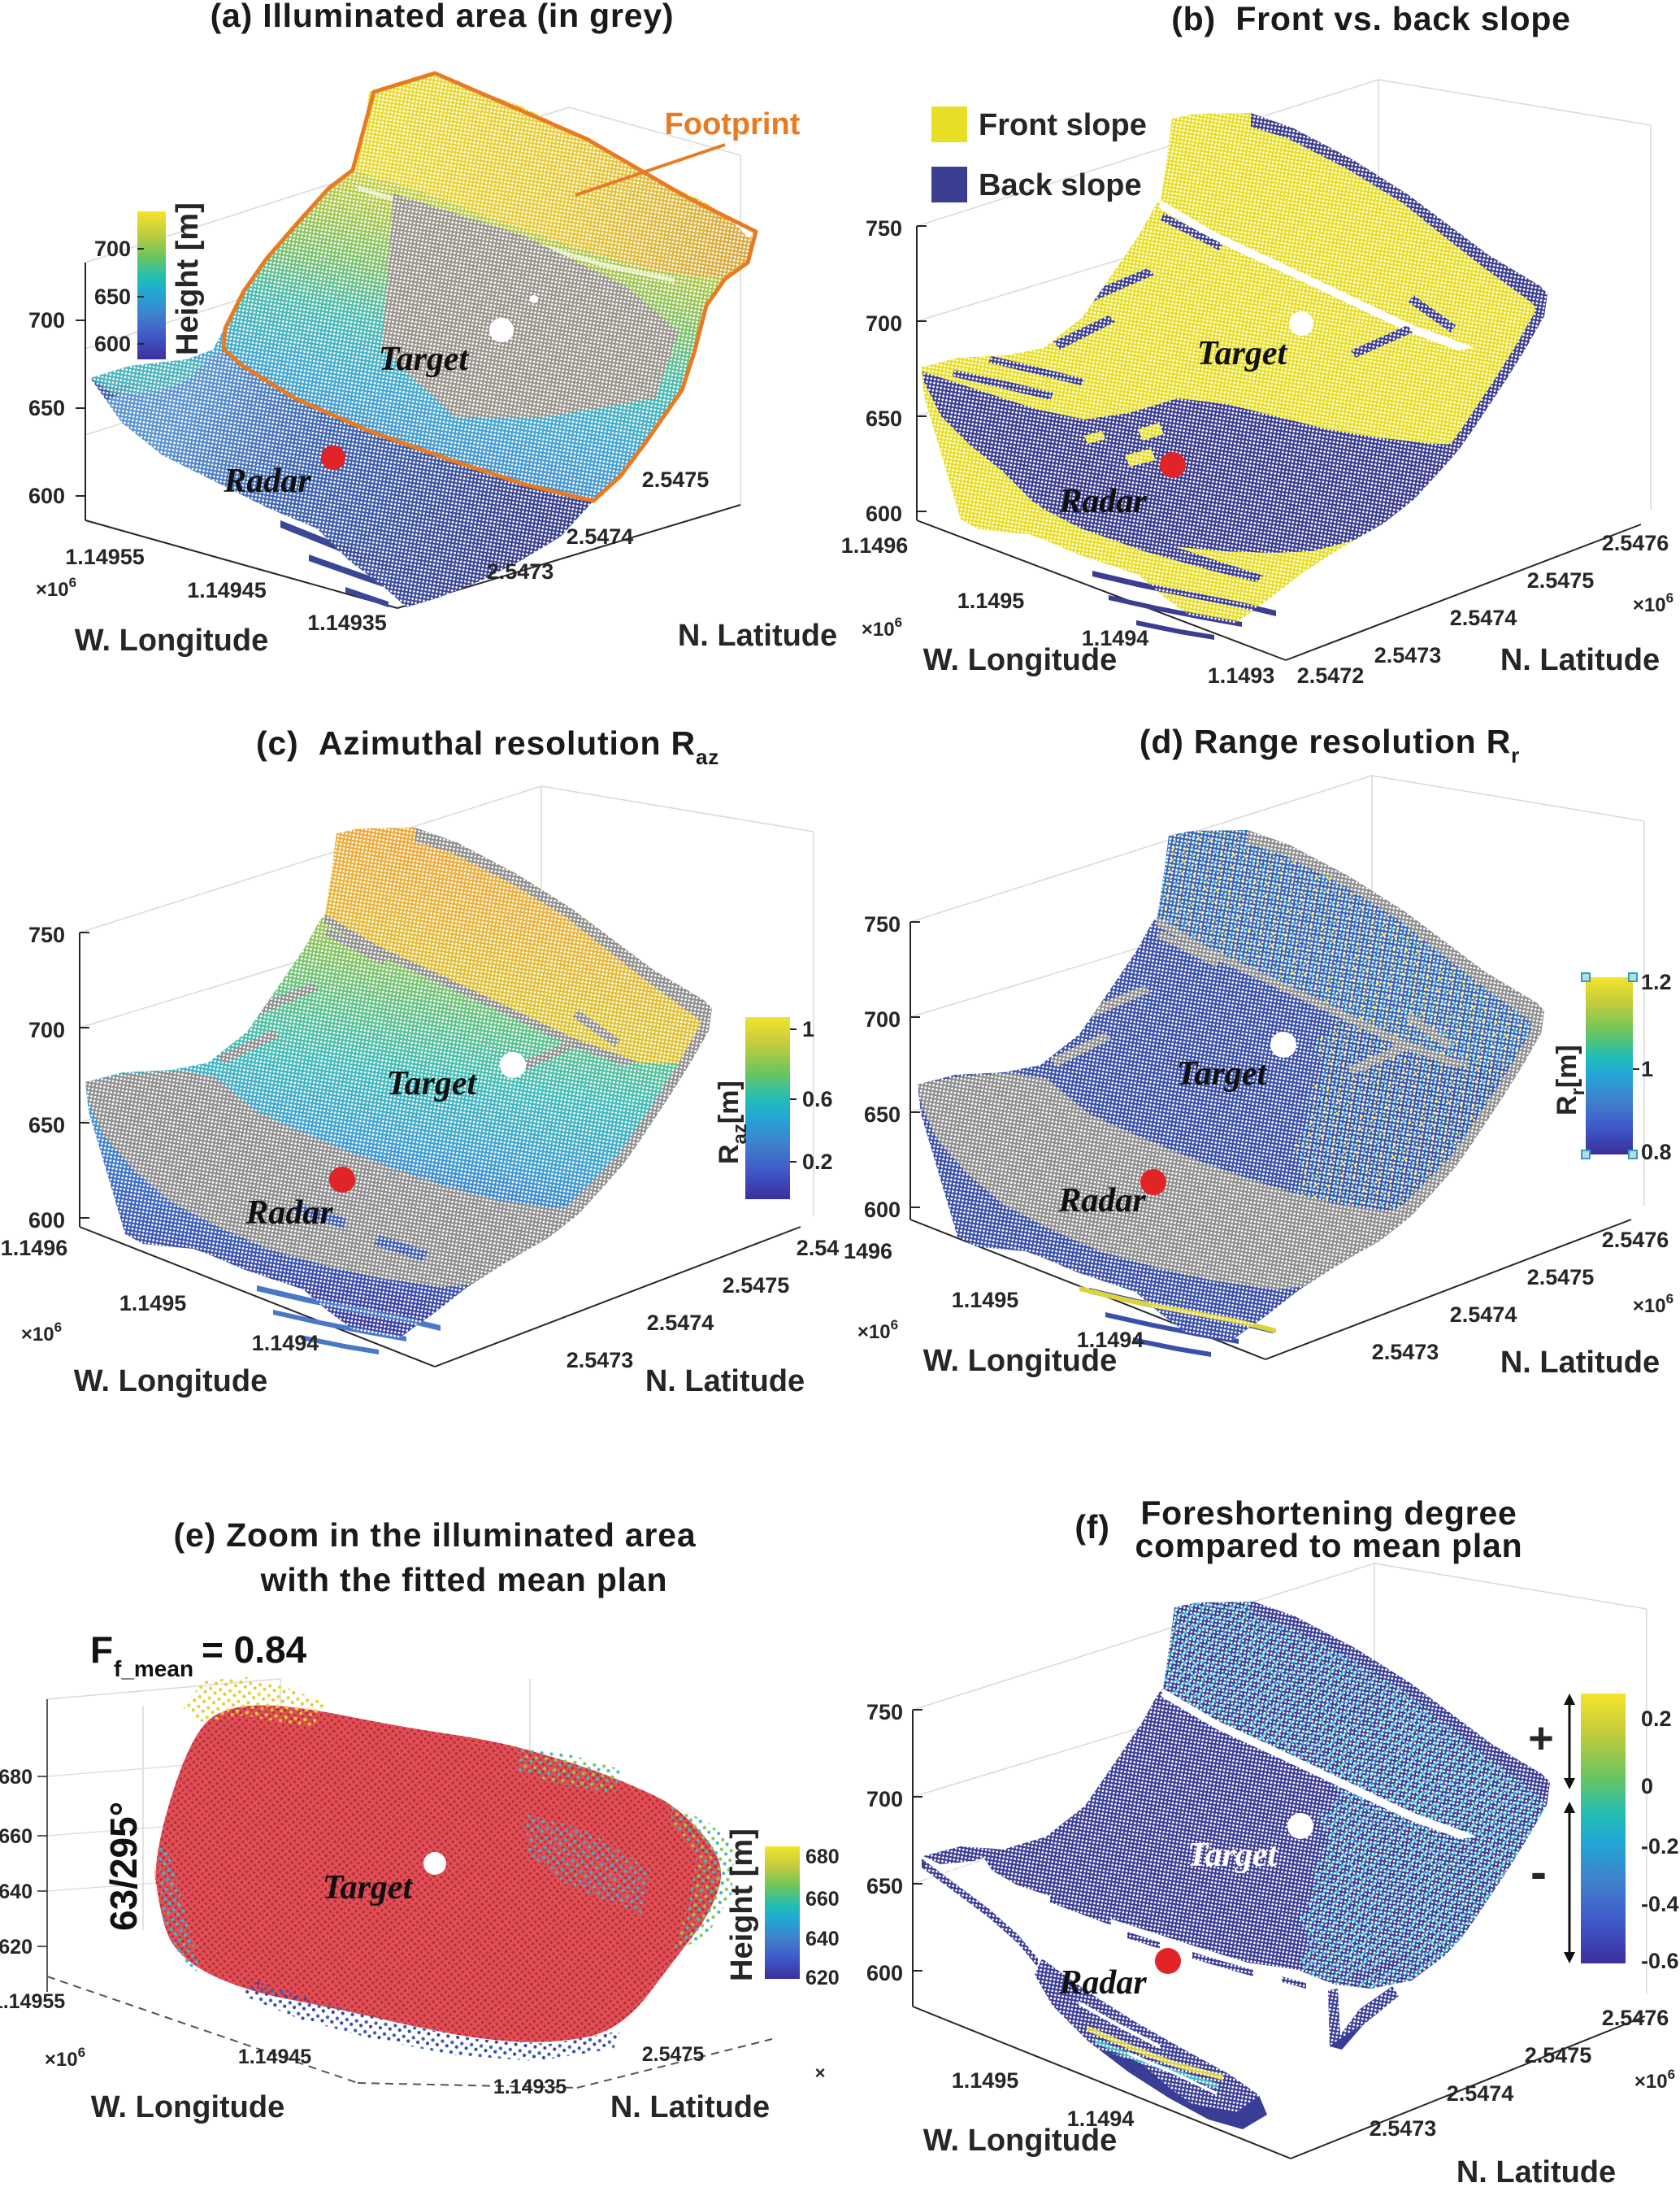  What do you see at coordinates (464, 1579) in the screenshot?
I see `svg-text: with the fitted mean plan` at bounding box center [464, 1579].